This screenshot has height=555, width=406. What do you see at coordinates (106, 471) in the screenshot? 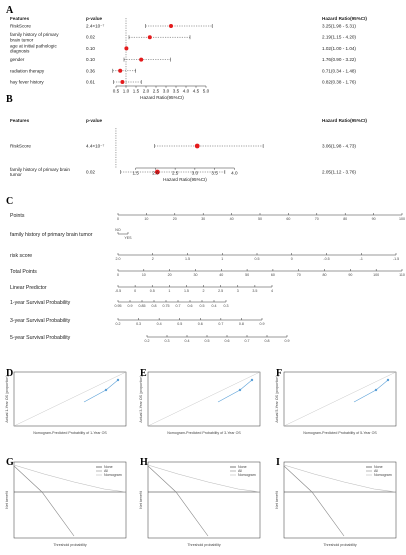
I see `decision-g-legend-label: All` at bounding box center [106, 471].